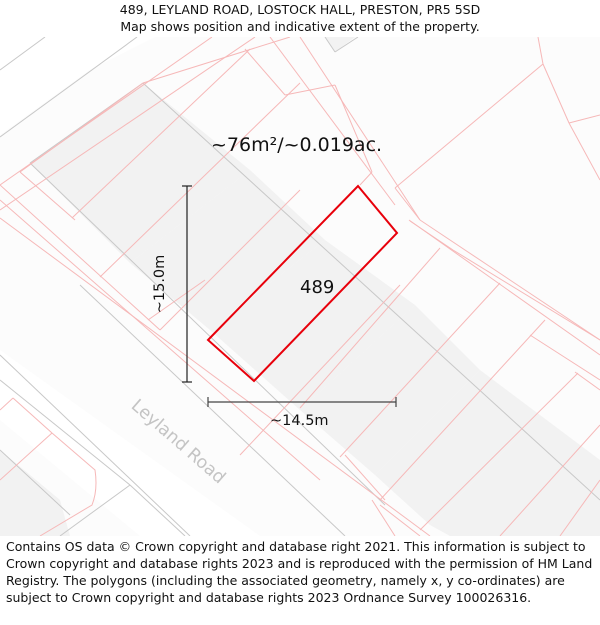 The height and width of the screenshot is (625, 600). Describe the element at coordinates (160, 284) in the screenshot. I see `height-dimension-label: ~15.0m` at that location.